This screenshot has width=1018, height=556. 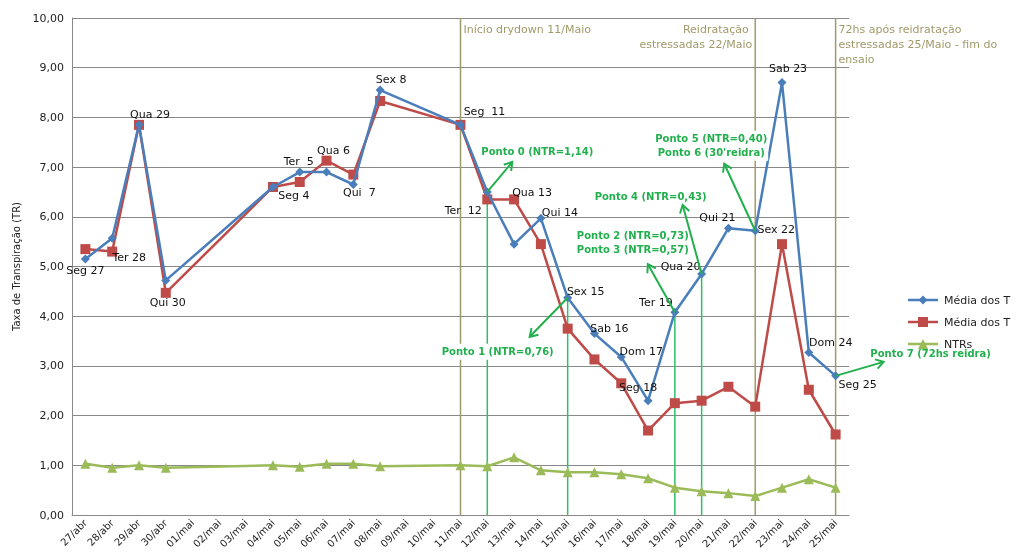 What do you see at coordinates (484, 112) in the screenshot?
I see `annotation: Seg 11` at bounding box center [484, 112].